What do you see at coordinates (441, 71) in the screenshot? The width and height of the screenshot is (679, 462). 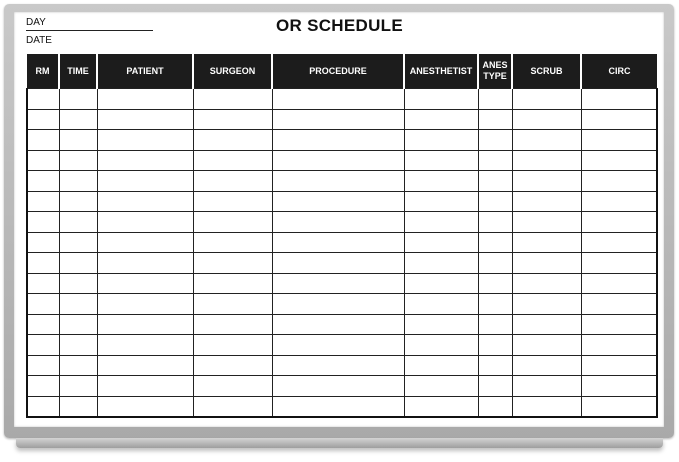 I see `column-header: ANESTHETIST` at bounding box center [441, 71].